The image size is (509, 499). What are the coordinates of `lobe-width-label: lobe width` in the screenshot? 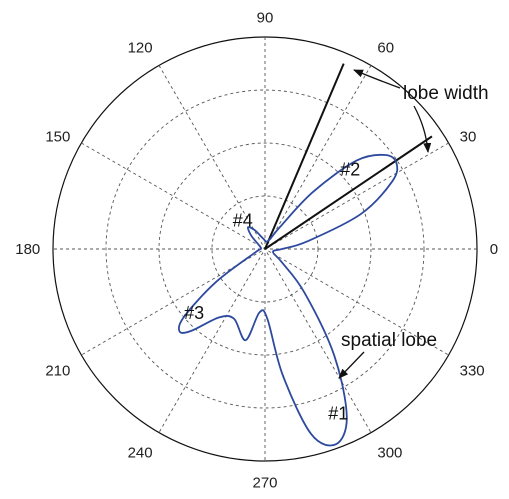 It's located at (446, 93).